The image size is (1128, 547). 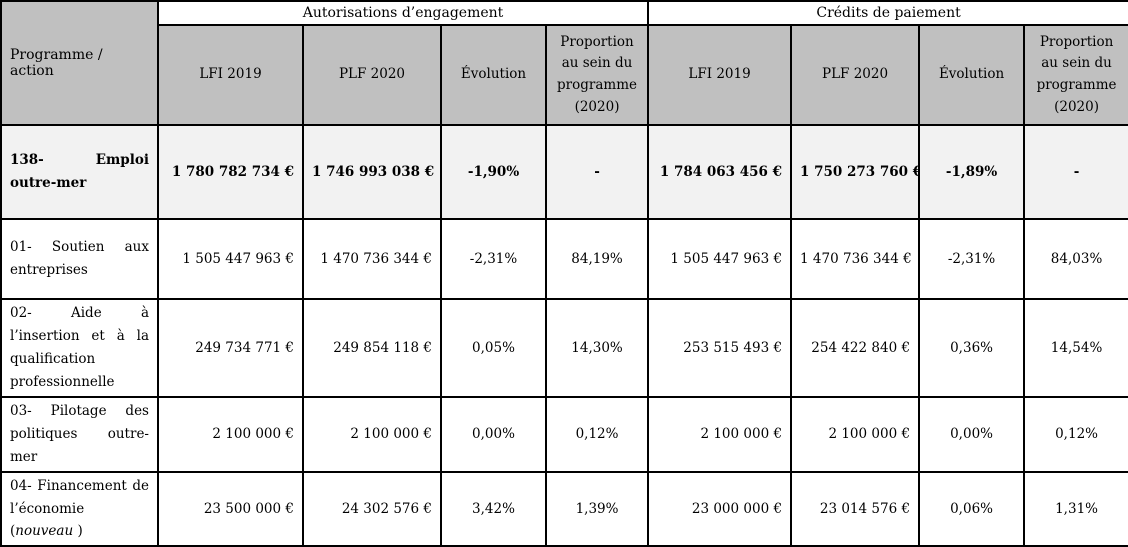 What do you see at coordinates (720, 259) in the screenshot?
I see `cell-cp-lfi: 1 505 447 963 €` at bounding box center [720, 259].